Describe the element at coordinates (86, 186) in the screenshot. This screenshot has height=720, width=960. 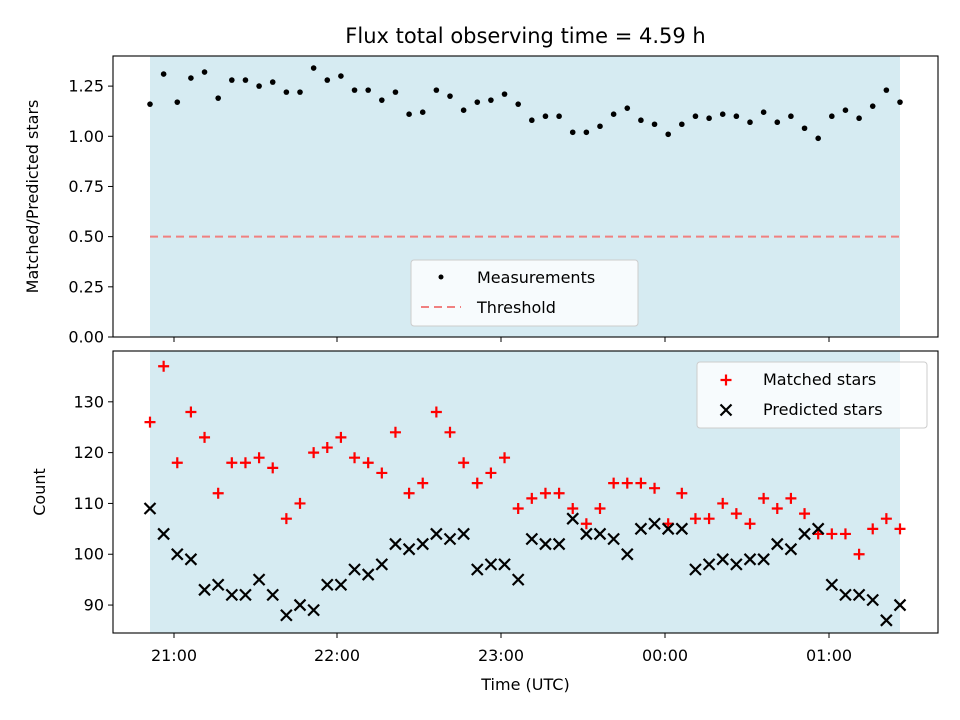
I see `y-tick-label: 0.75` at that location.